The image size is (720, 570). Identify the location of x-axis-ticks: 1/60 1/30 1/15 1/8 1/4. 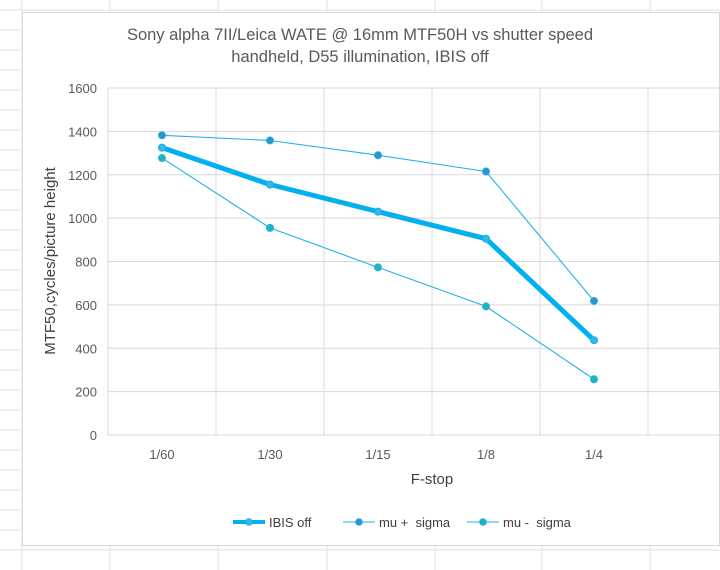
(376, 454).